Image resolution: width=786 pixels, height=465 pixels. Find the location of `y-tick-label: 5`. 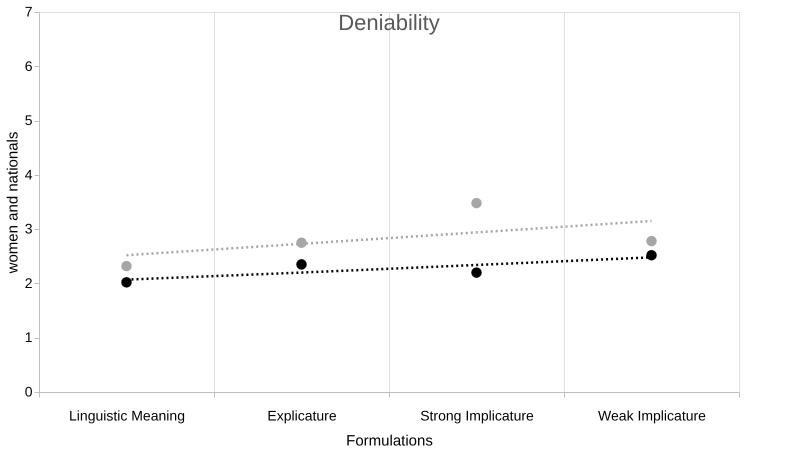

y-tick-label: 5 is located at coordinates (28, 120).